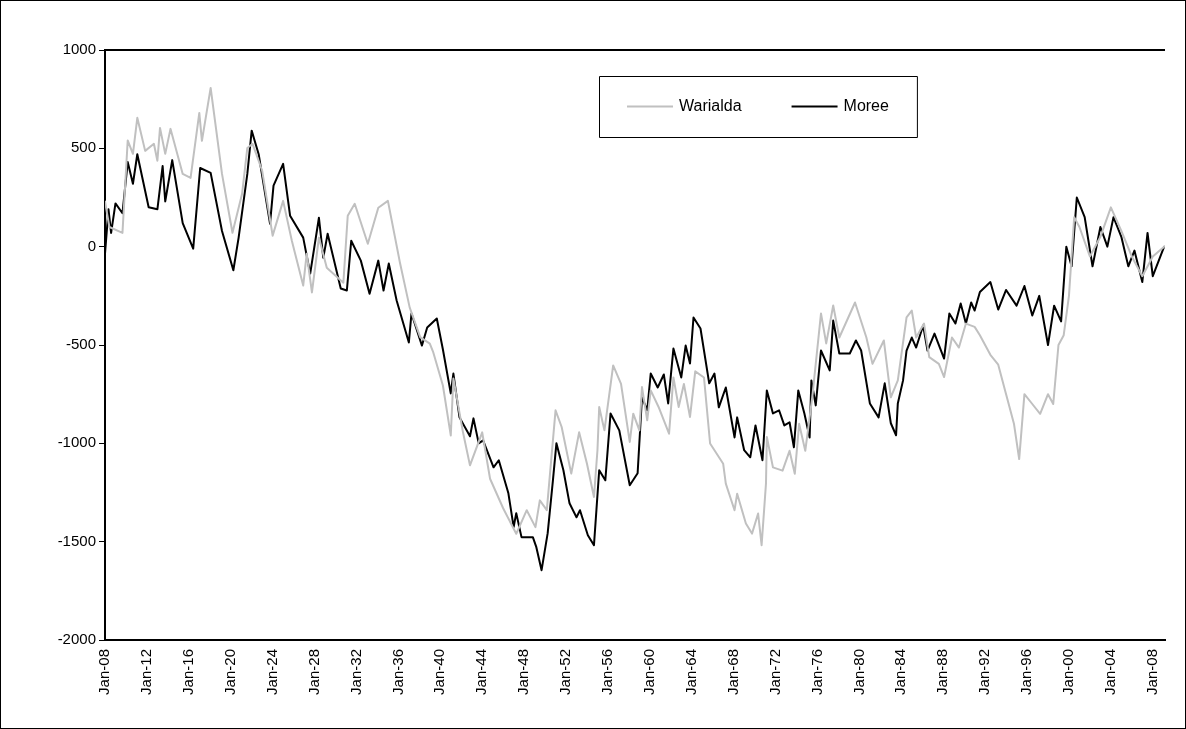  I want to click on x-tick-label: Jan-40, so click(439, 672).